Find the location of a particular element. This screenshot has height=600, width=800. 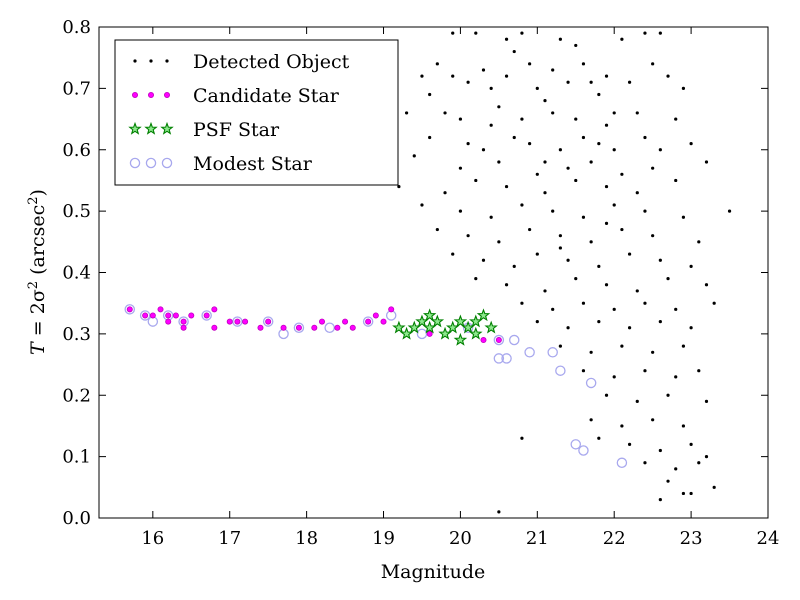

y-axis-title-sup: 2 is located at coordinates (33, 285).